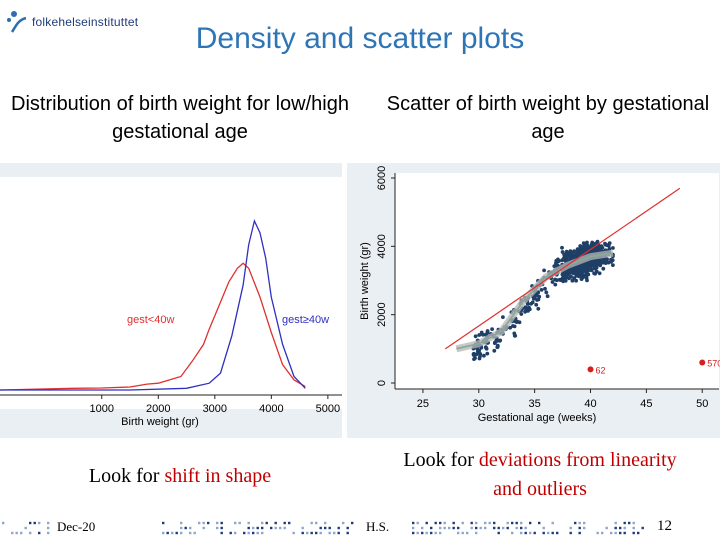  What do you see at coordinates (540, 489) in the screenshot?
I see `right-note-suffix: and outliers` at bounding box center [540, 489].